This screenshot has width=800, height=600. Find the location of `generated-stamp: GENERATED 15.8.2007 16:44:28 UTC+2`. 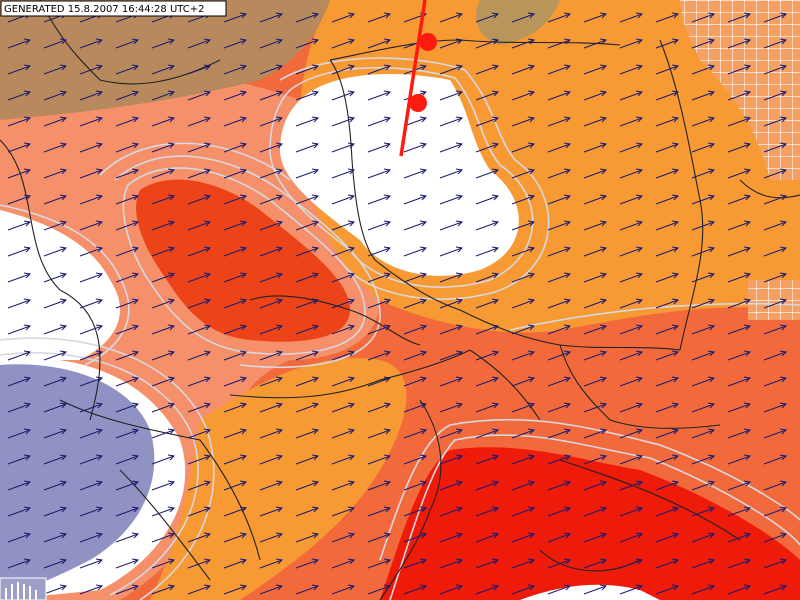

generated-stamp: GENERATED 15.8.2007 16:44:28 UTC+2 is located at coordinates (104, 9).